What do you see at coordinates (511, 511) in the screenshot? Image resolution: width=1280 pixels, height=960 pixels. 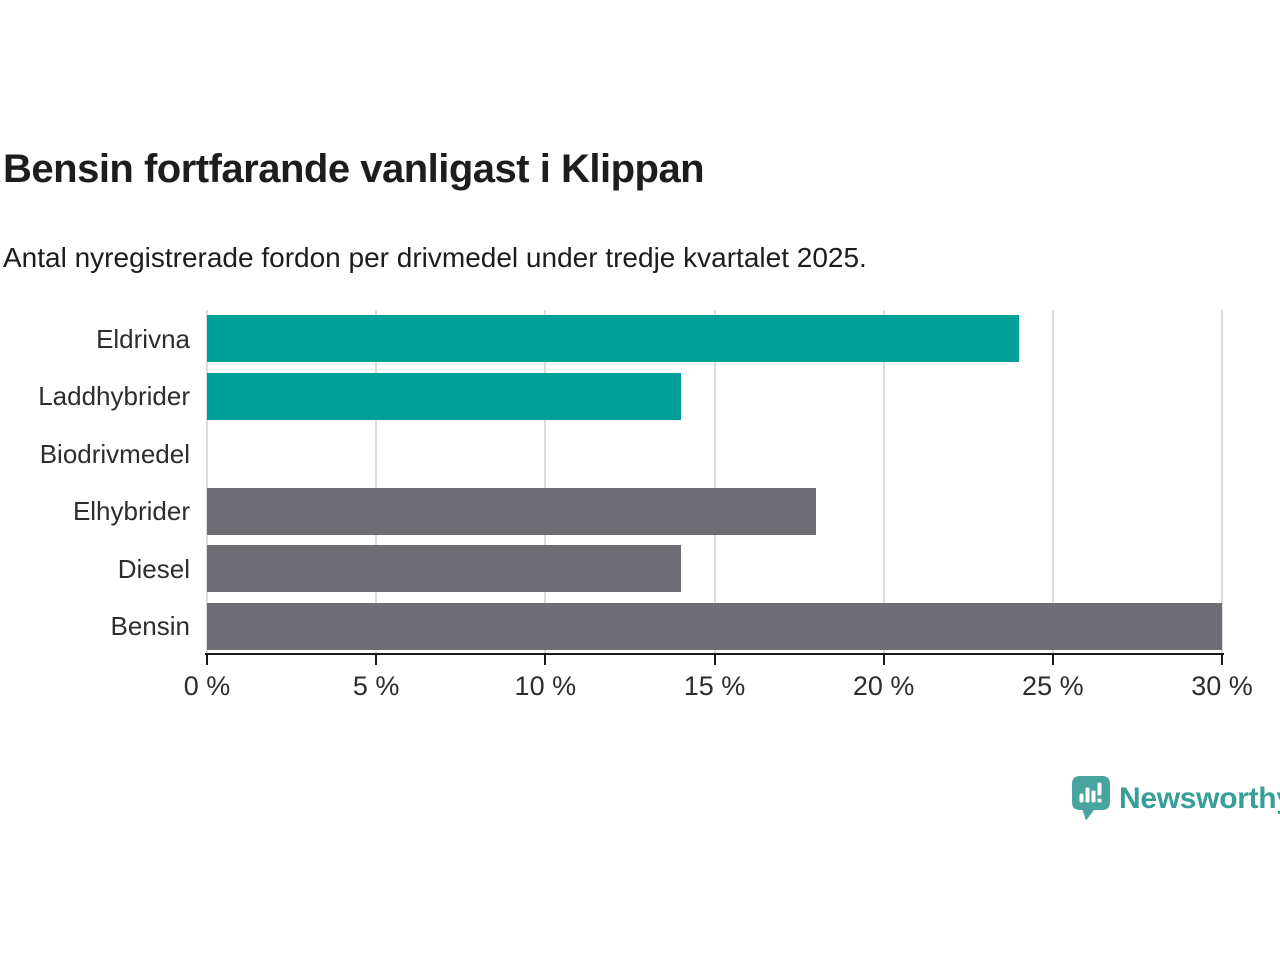 I see `bar-elhybrider` at bounding box center [511, 511].